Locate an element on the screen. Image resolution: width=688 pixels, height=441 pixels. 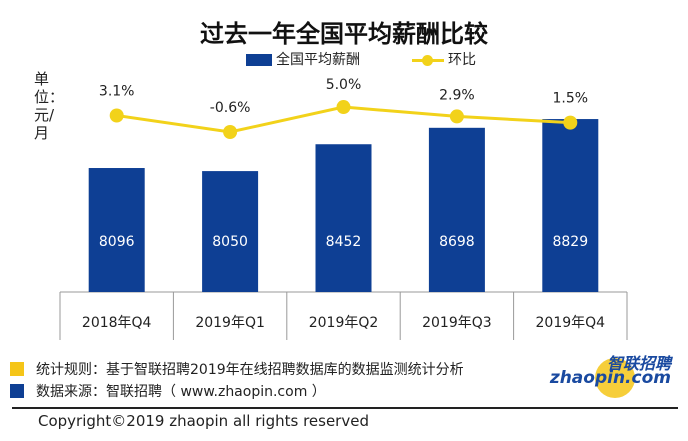
legend-line-label: 环比 is located at coordinates (462, 60).